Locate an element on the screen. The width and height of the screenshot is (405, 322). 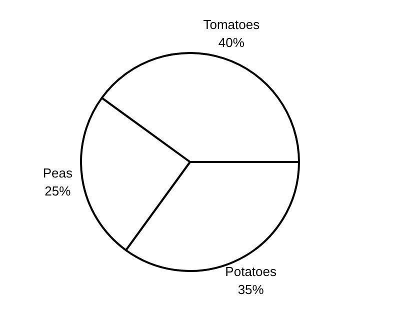
slice-label: Peas is located at coordinates (57, 173).